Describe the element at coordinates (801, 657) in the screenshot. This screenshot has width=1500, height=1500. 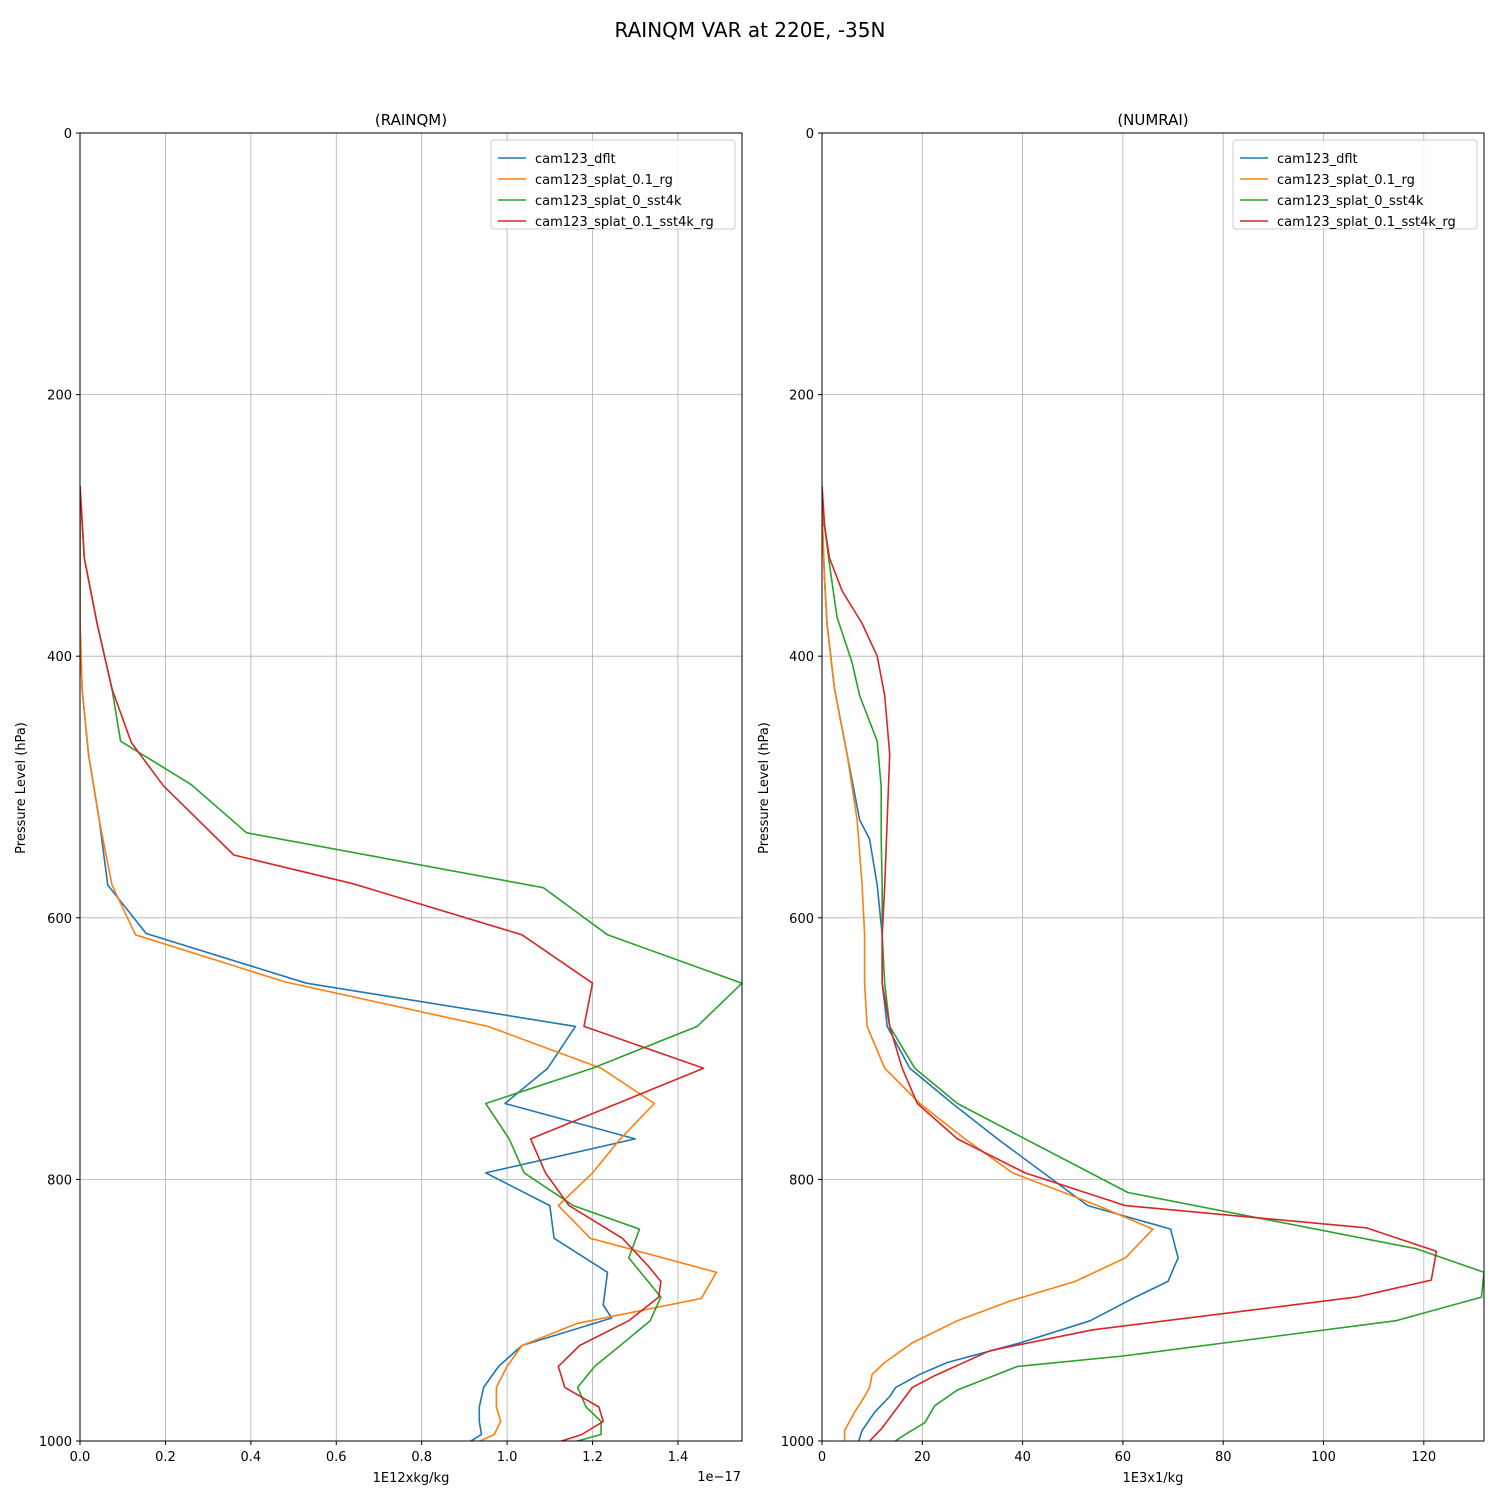
I see `numrai-y-tick-label: 400` at that location.